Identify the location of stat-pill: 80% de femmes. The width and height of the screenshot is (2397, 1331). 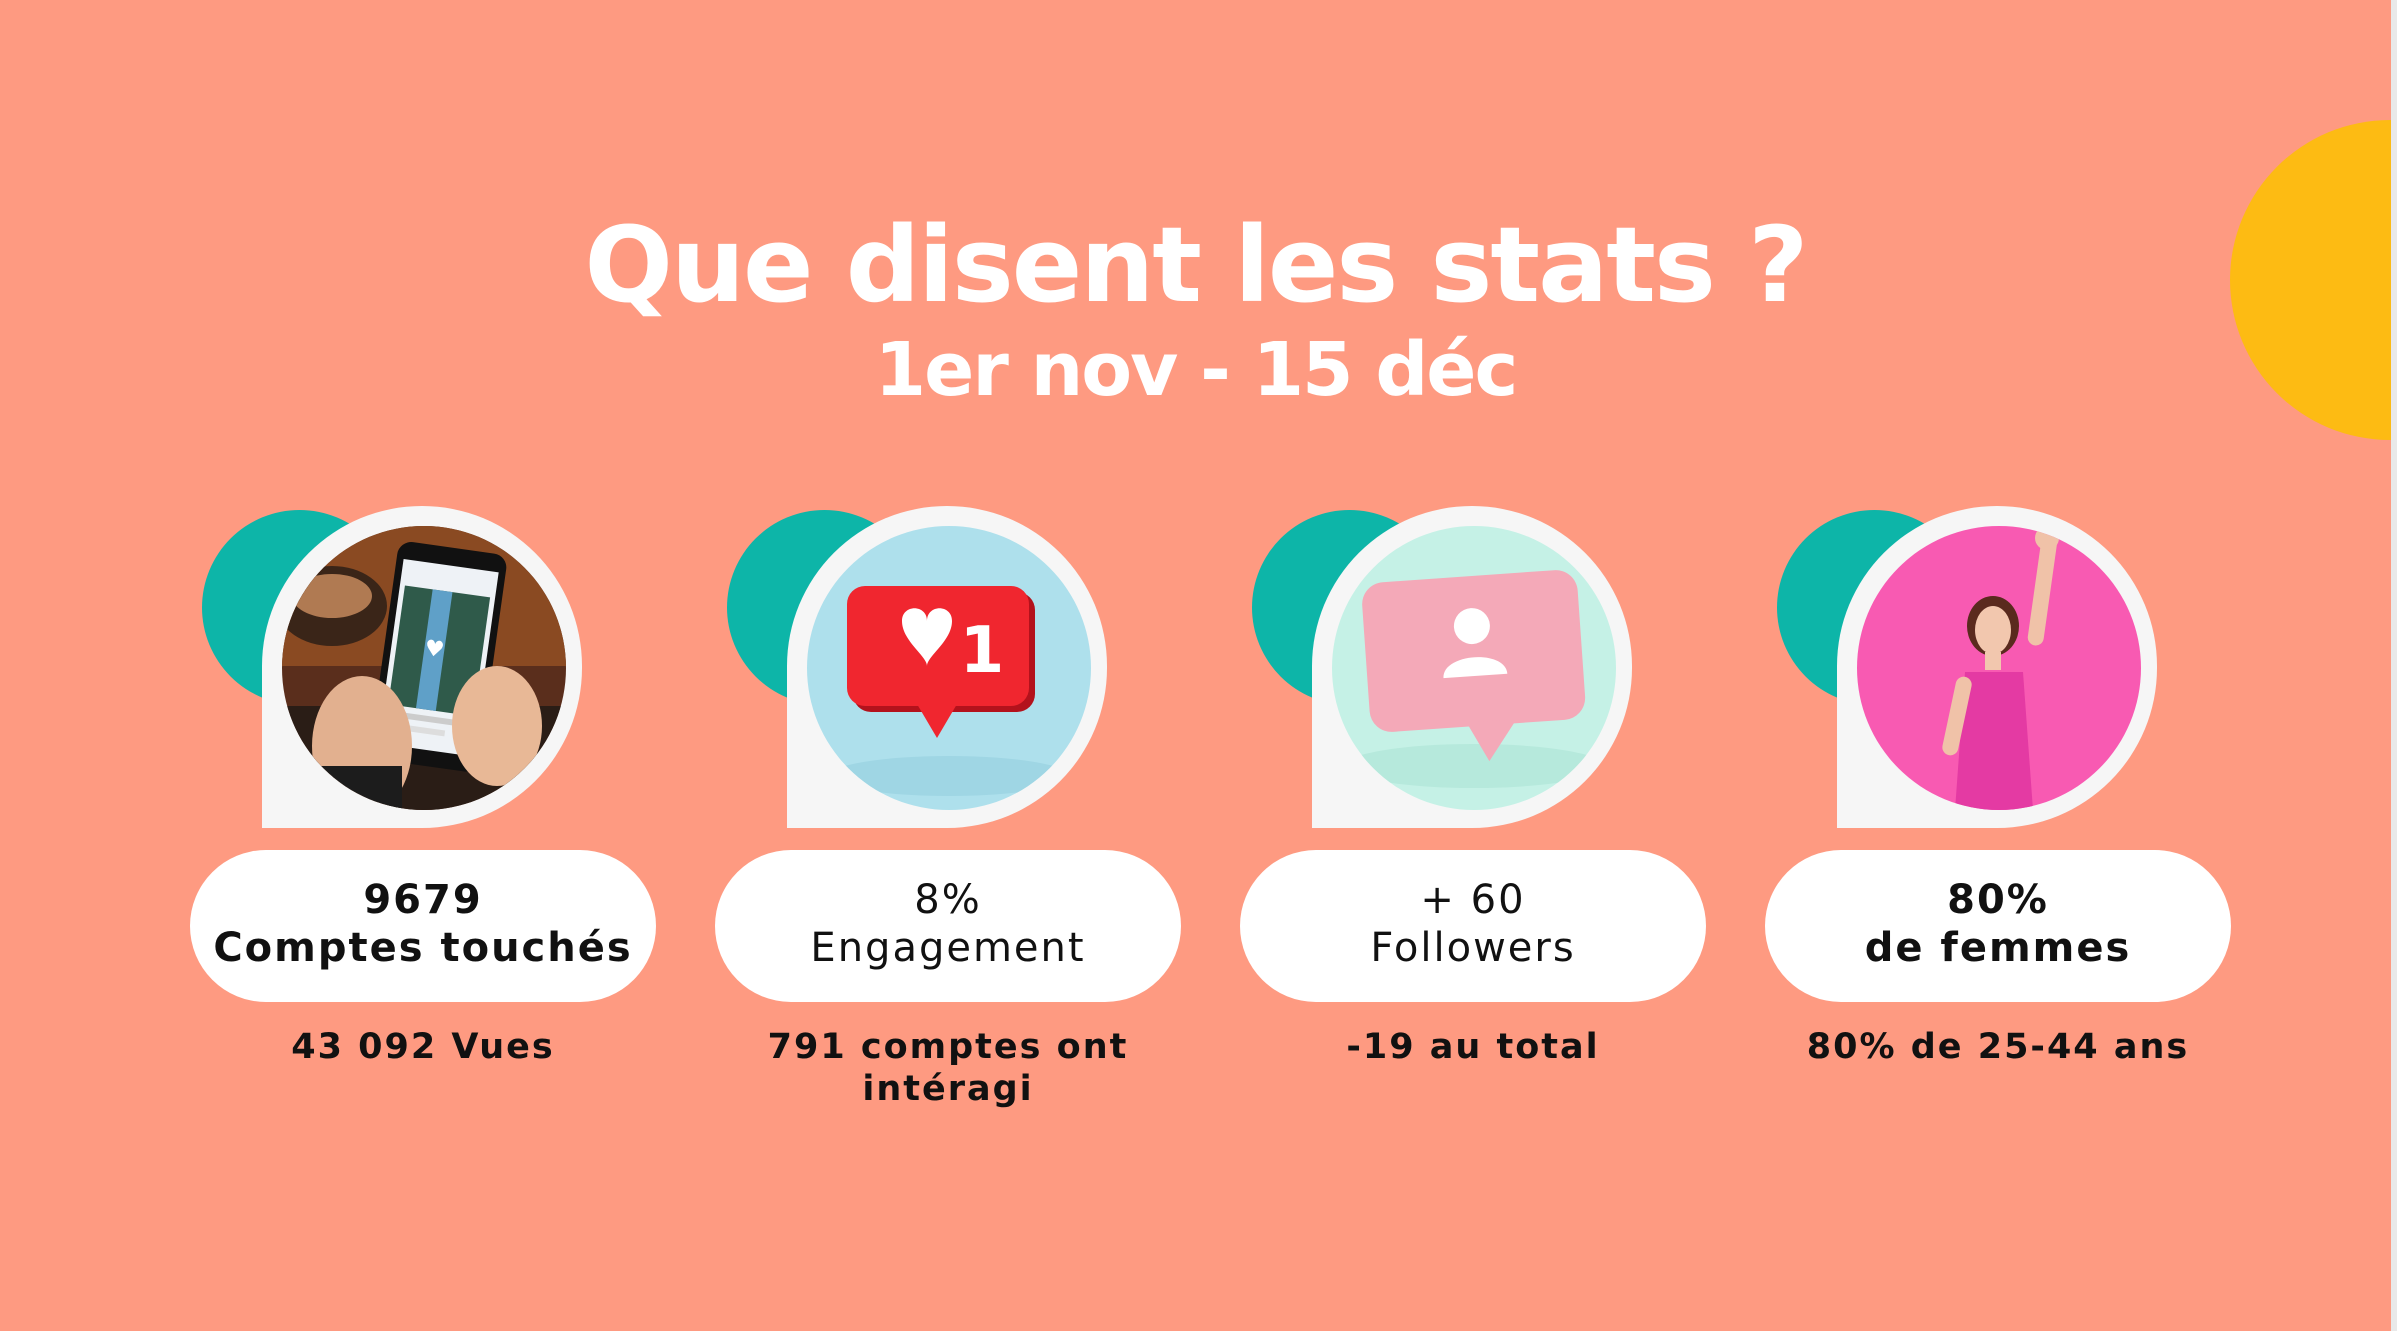
(1998, 926).